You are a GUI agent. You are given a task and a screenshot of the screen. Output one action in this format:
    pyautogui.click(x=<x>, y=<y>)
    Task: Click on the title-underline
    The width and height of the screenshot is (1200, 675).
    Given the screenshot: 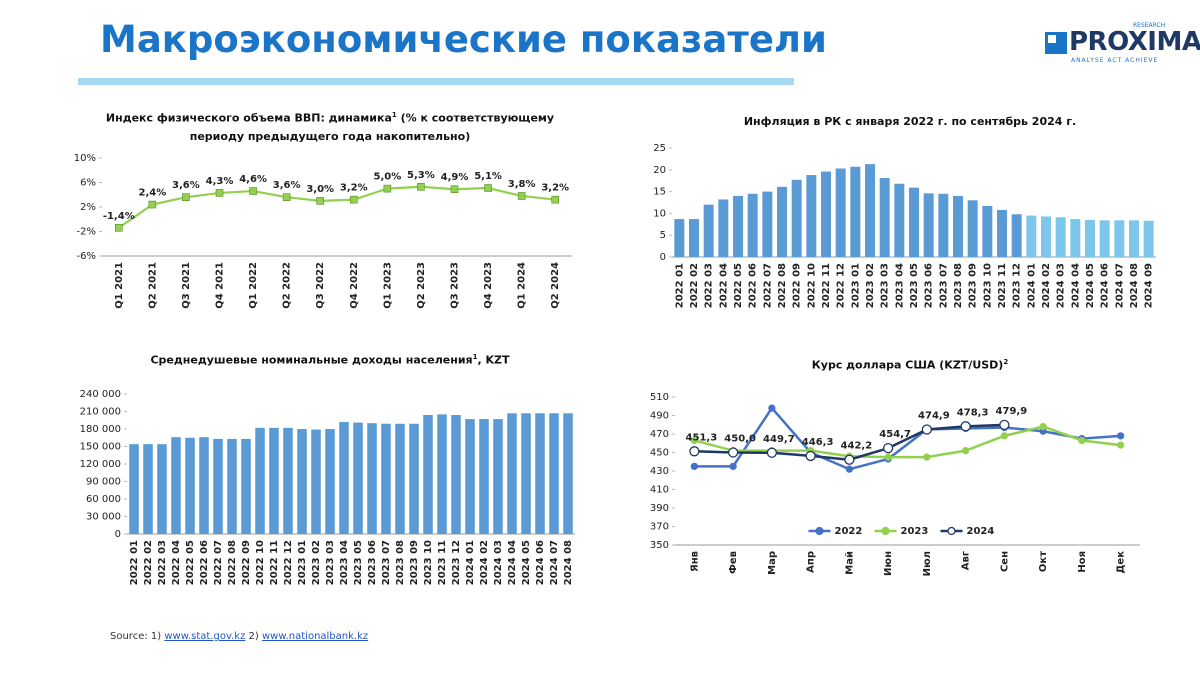 What is the action you would take?
    pyautogui.click(x=436, y=81)
    